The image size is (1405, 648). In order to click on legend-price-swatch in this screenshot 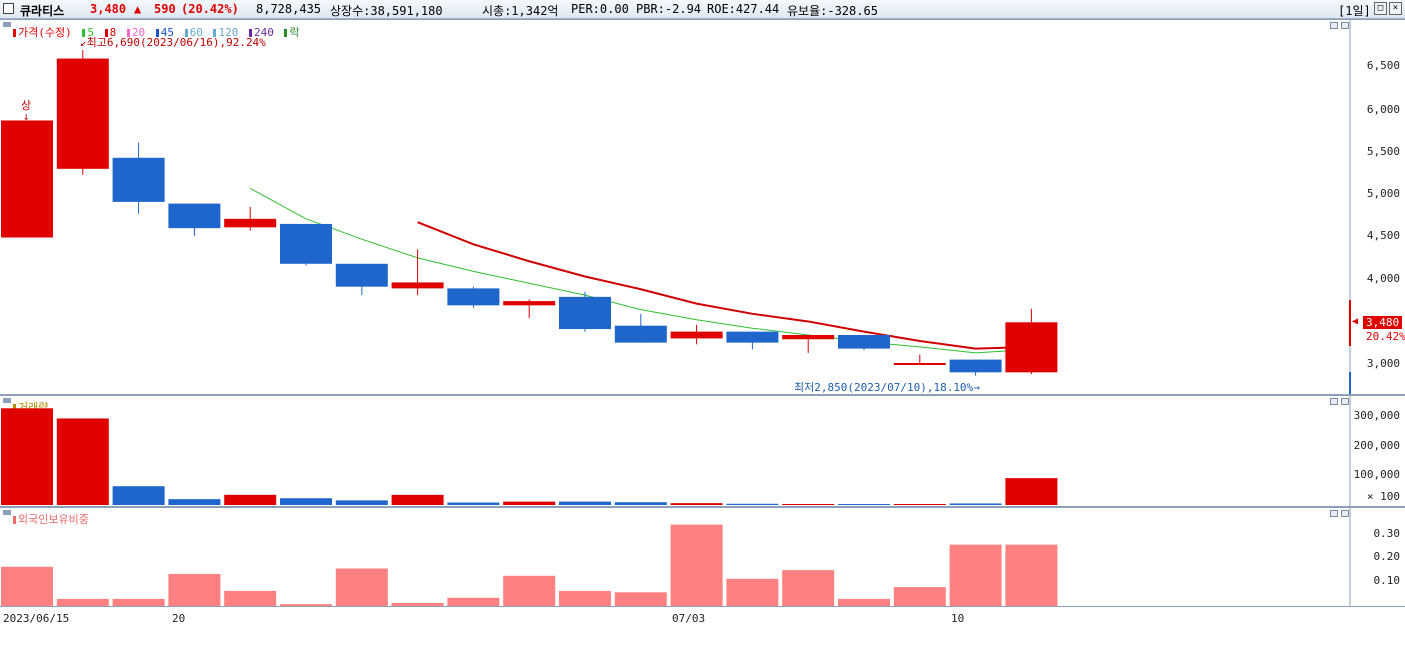, I will do `click(14, 33)`.